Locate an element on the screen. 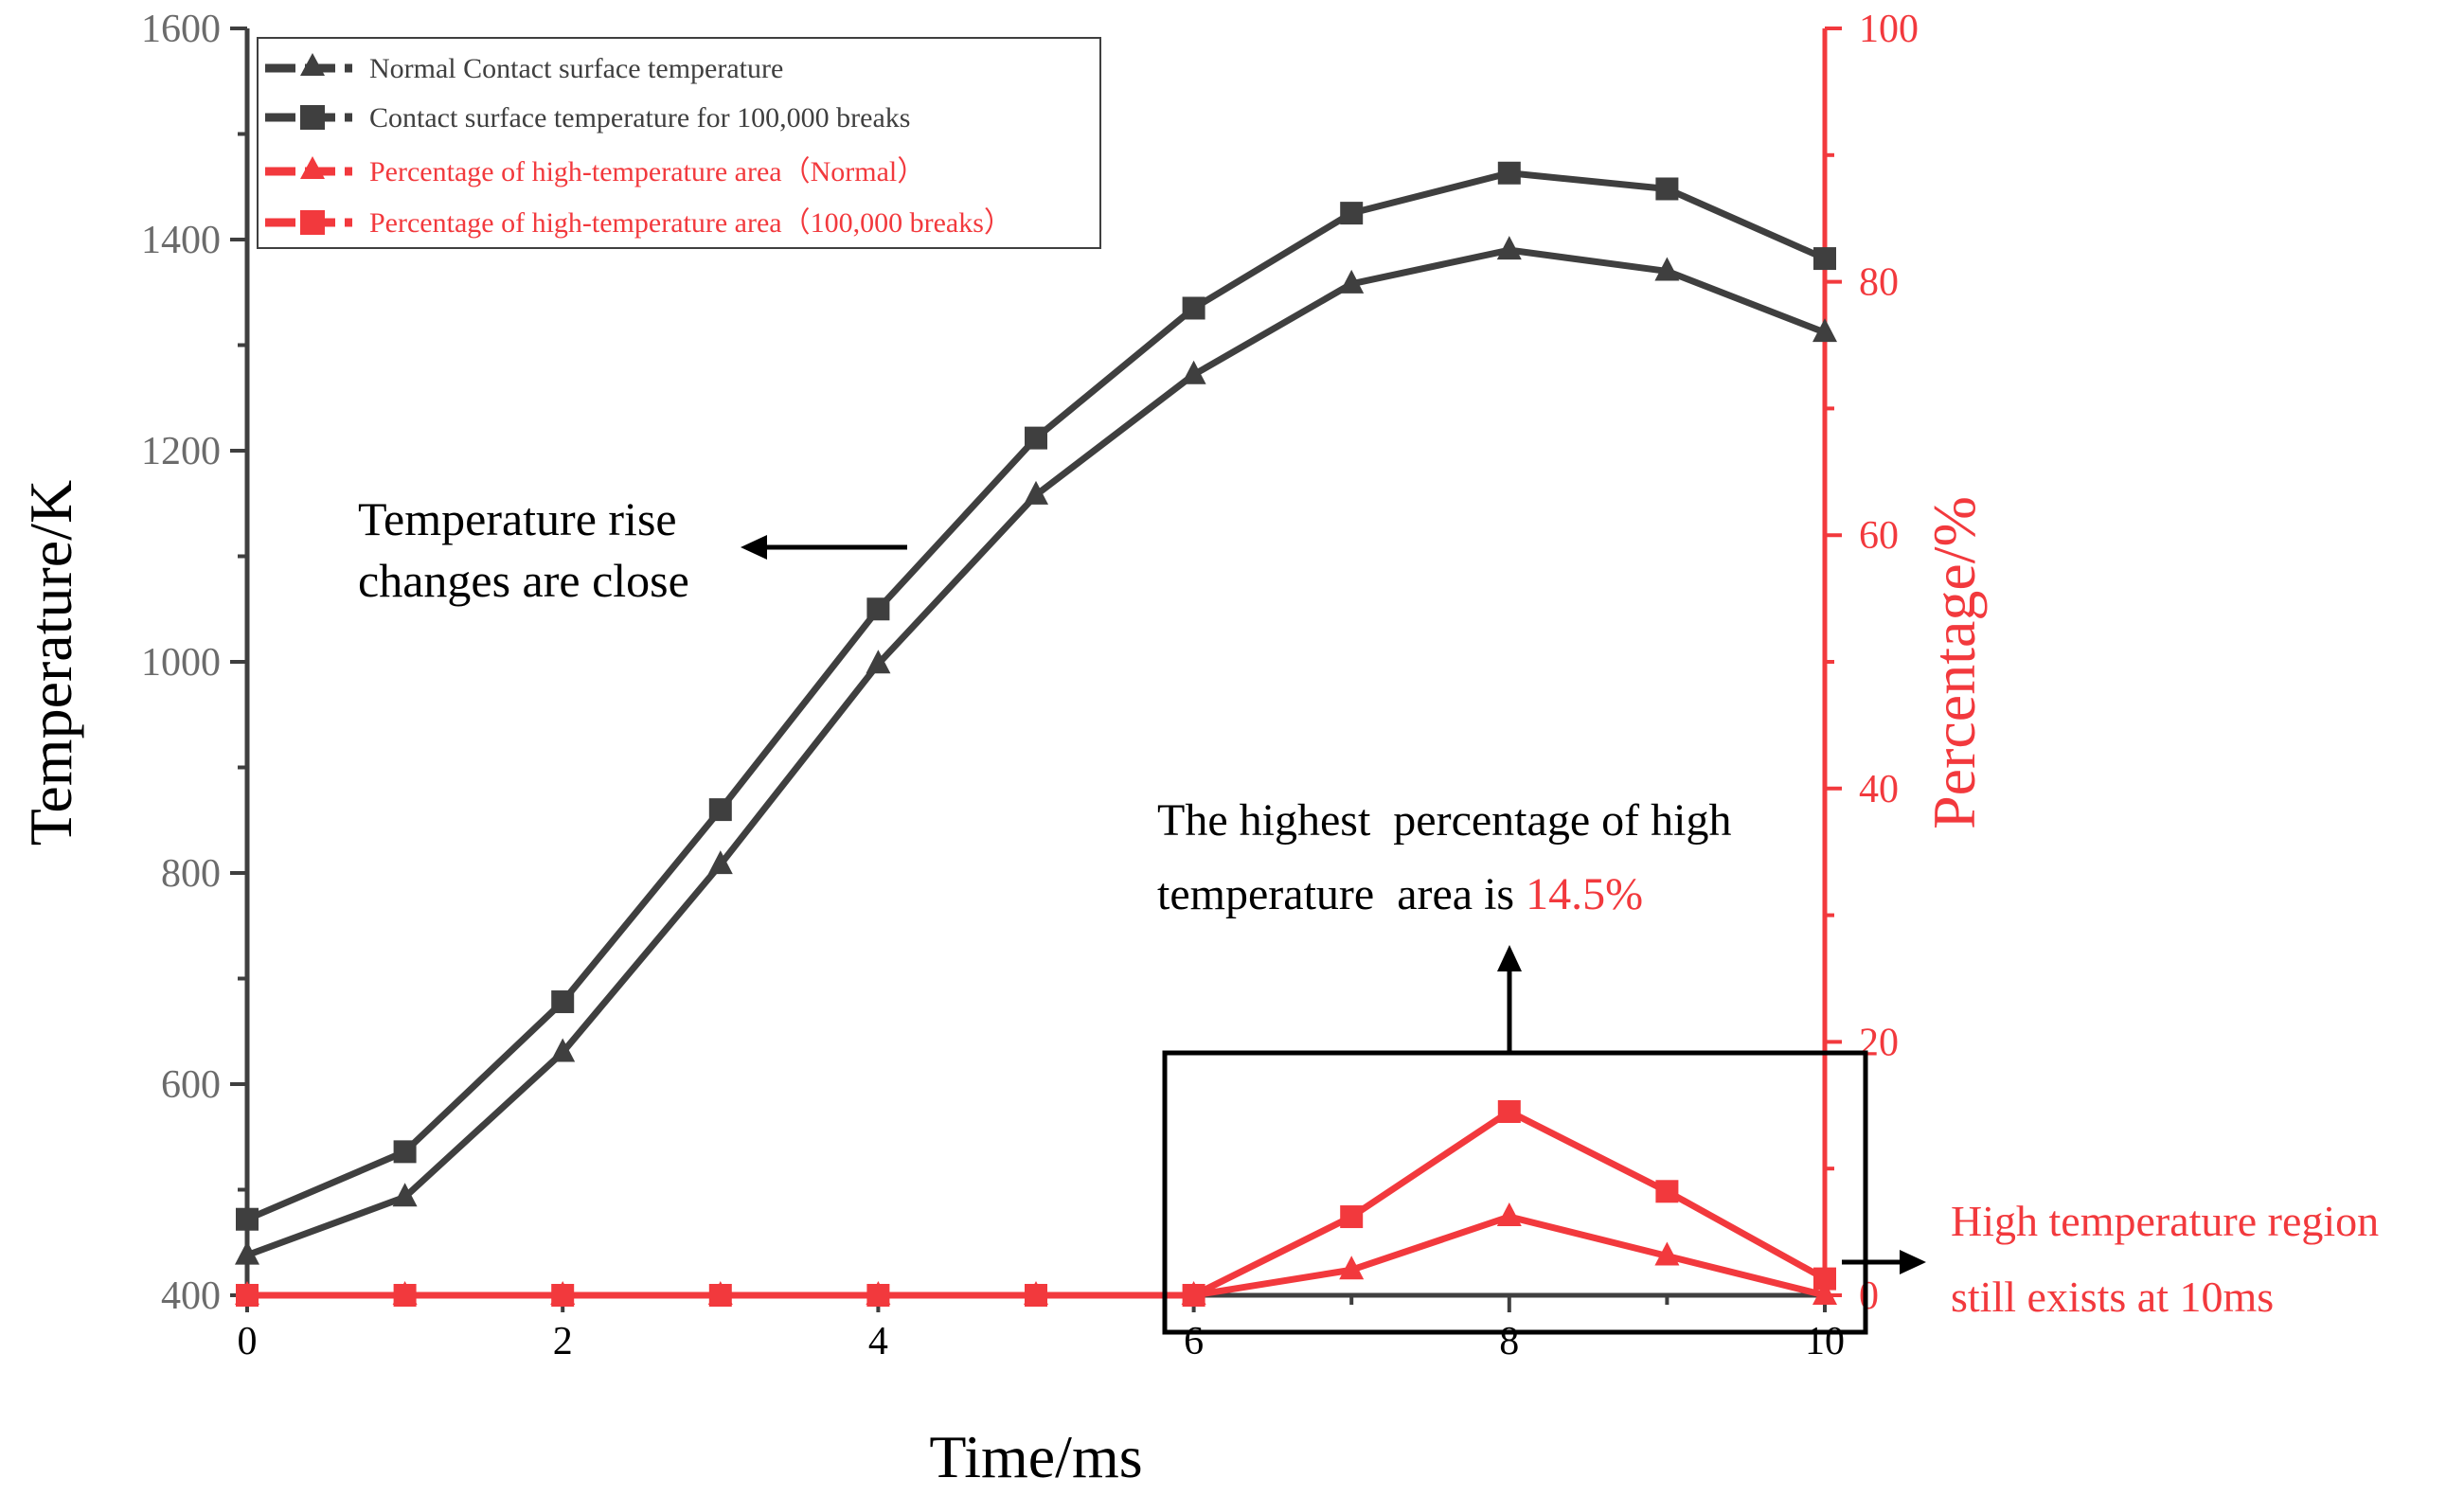 The height and width of the screenshot is (1496, 2464). arrow-left-head-icon is located at coordinates (754, 547).